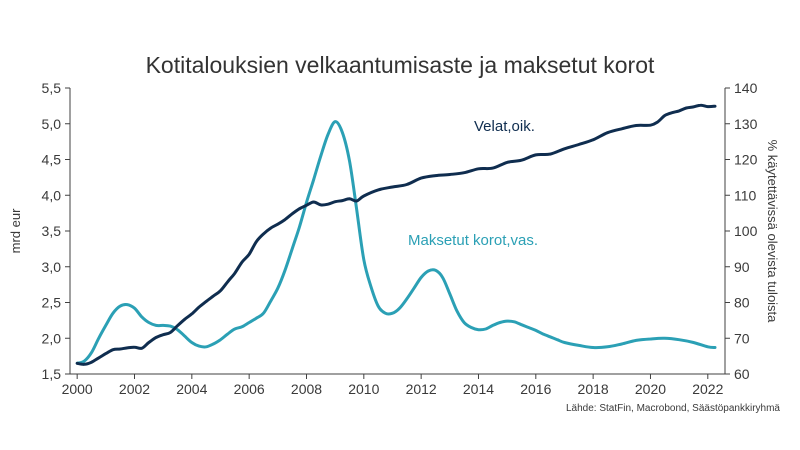 The image size is (800, 450). I want to click on x-tick-label: 2010, so click(363, 389).